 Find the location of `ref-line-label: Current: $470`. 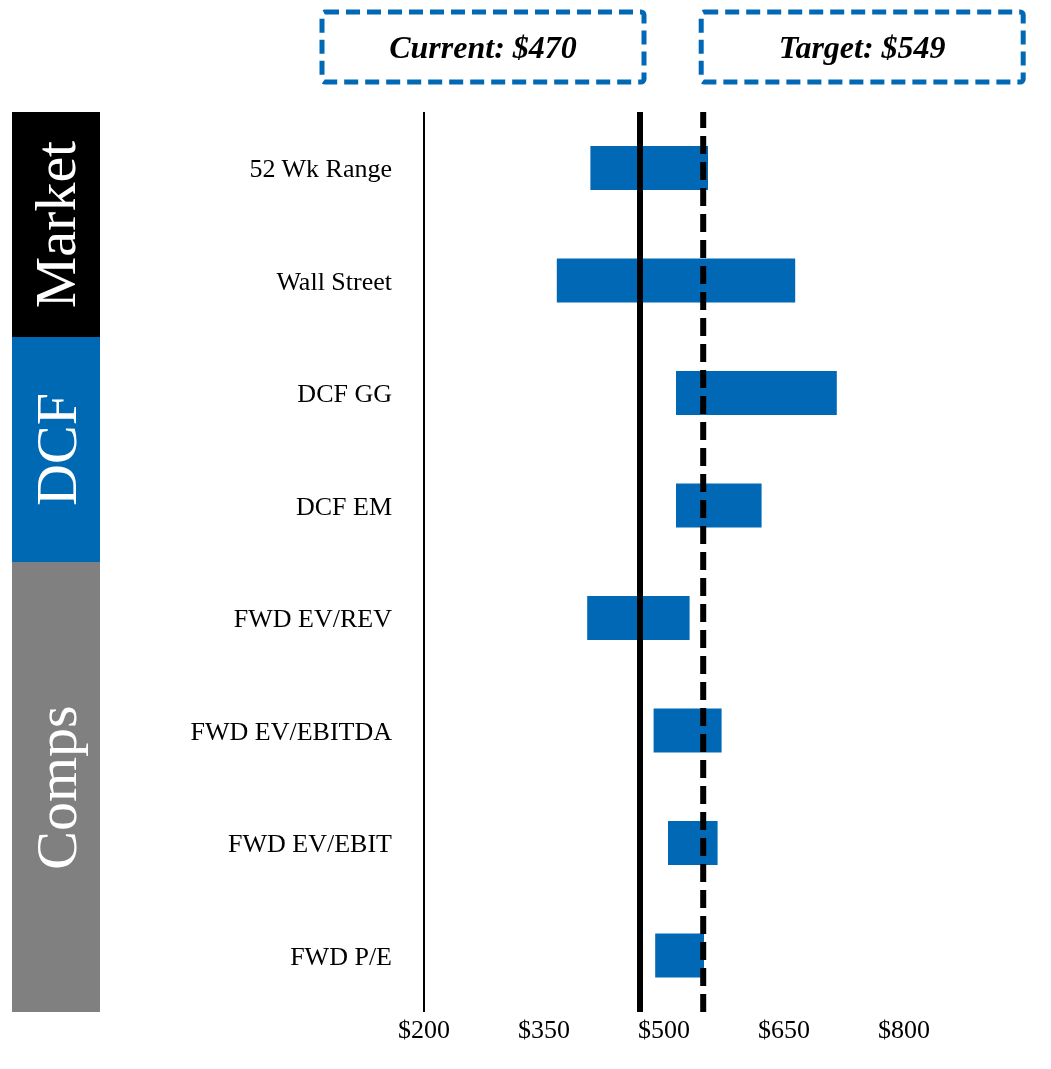

ref-line-label: Current: $470 is located at coordinates (483, 47).